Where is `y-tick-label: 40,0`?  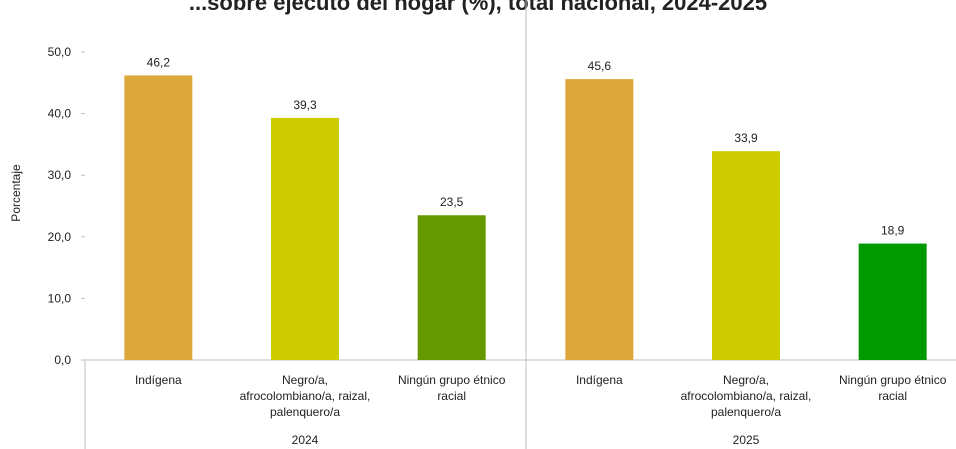
y-tick-label: 40,0 is located at coordinates (60, 114).